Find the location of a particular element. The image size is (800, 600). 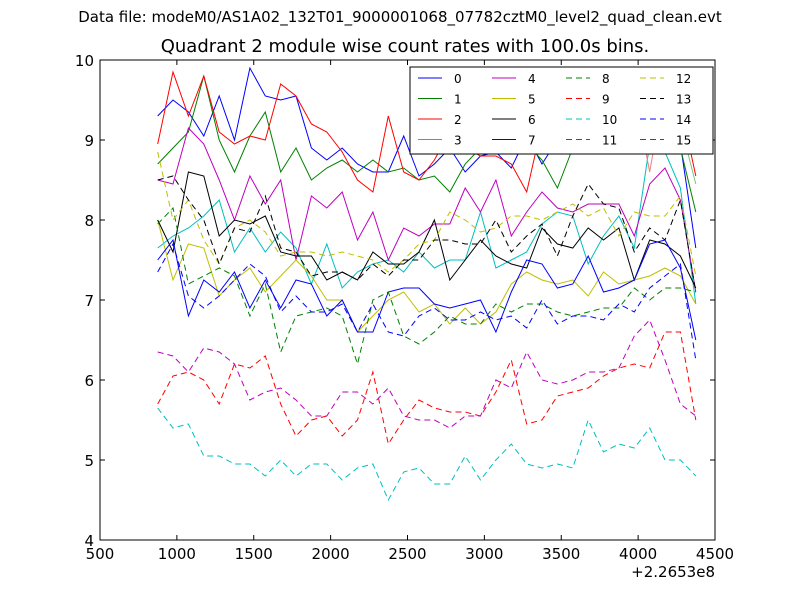

legend-label: 10 is located at coordinates (609, 120).